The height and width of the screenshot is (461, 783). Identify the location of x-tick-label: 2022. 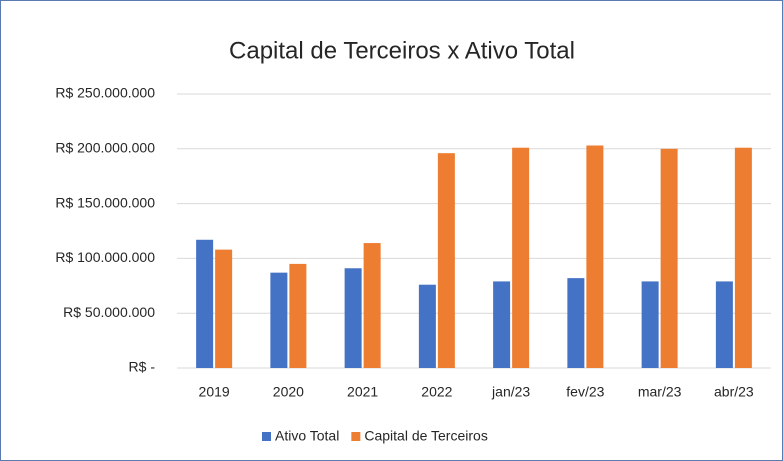
(436, 392).